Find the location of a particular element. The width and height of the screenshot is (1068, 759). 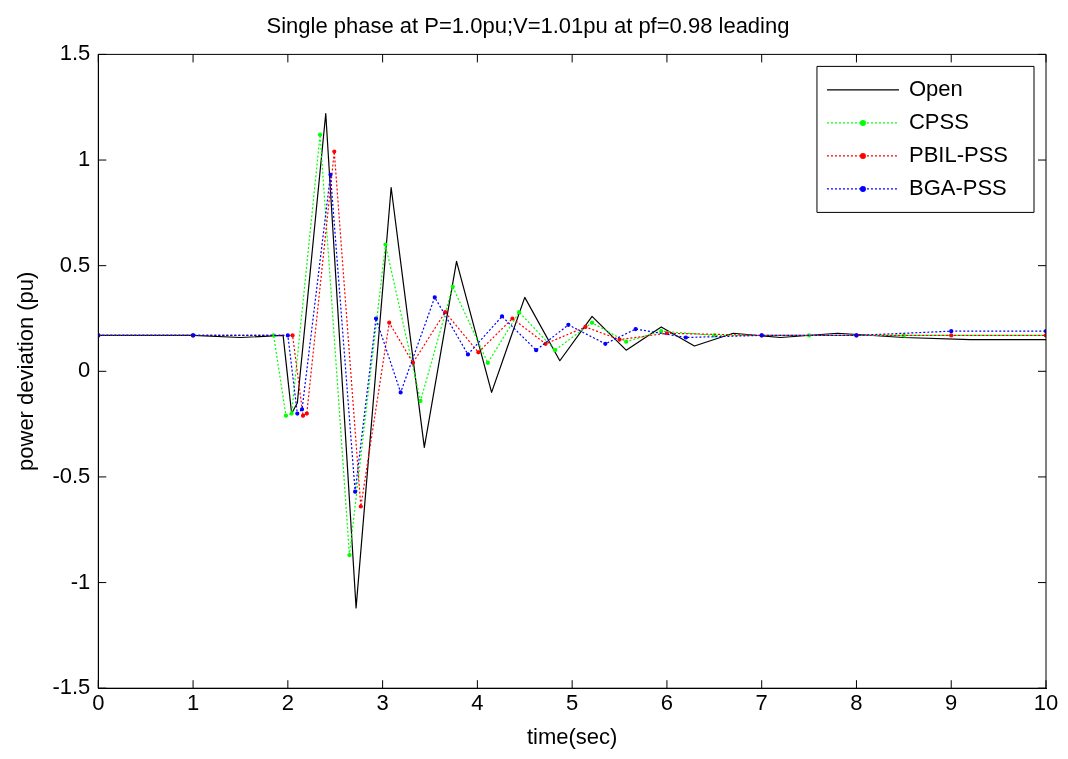

y-tick-label: 1 is located at coordinates (84, 159).